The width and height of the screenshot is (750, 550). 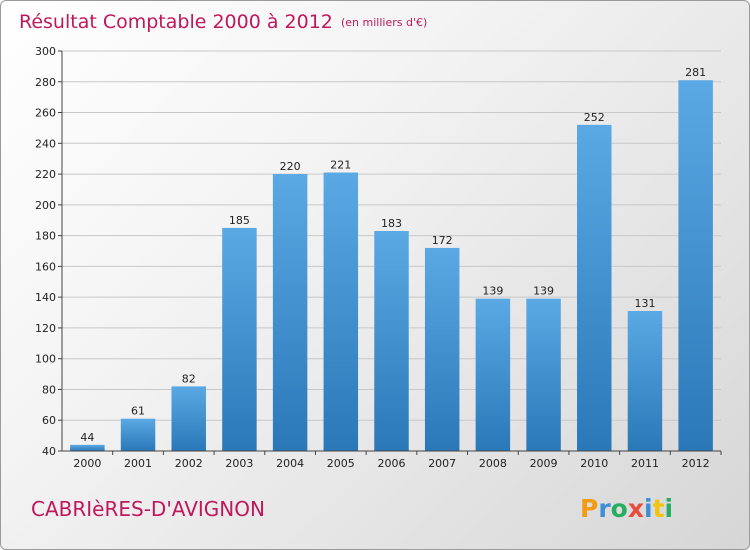 What do you see at coordinates (493, 463) in the screenshot?
I see `x-tick-label: 2008` at bounding box center [493, 463].